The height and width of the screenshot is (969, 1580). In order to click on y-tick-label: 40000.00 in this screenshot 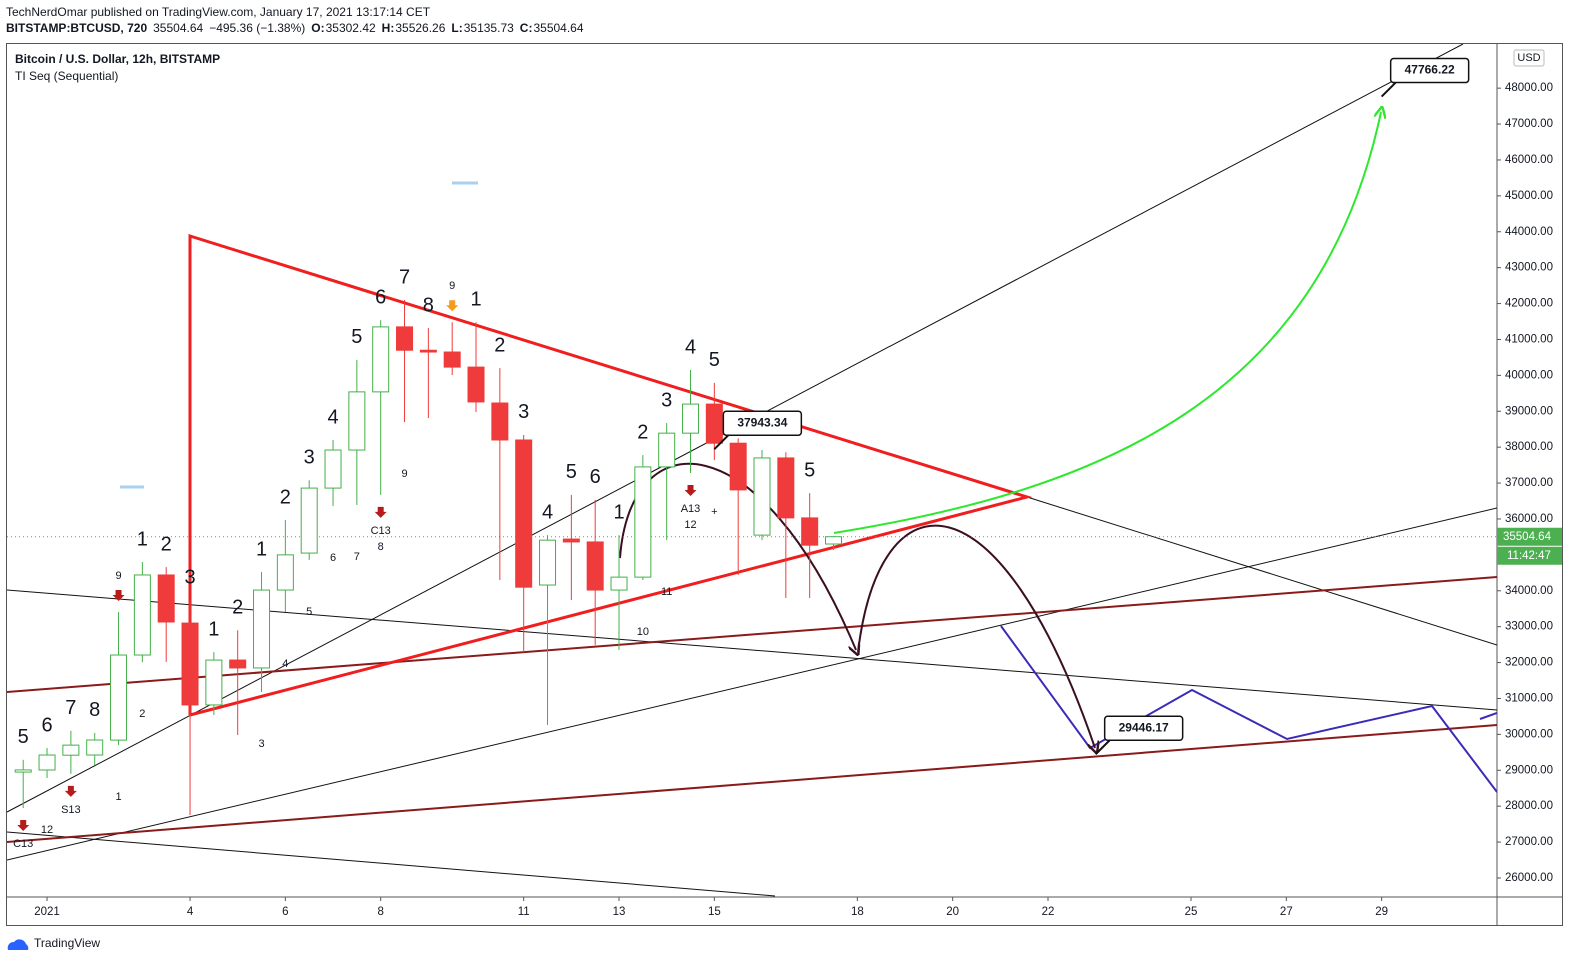, I will do `click(1529, 375)`.